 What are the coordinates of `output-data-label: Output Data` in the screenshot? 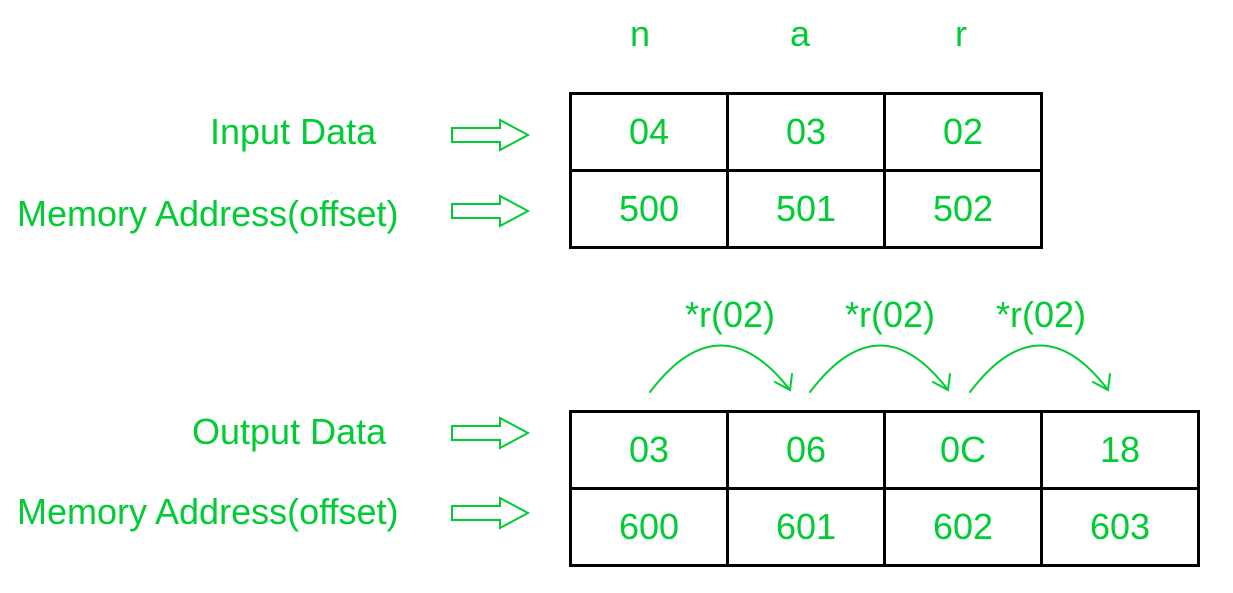 It's located at (289, 431).